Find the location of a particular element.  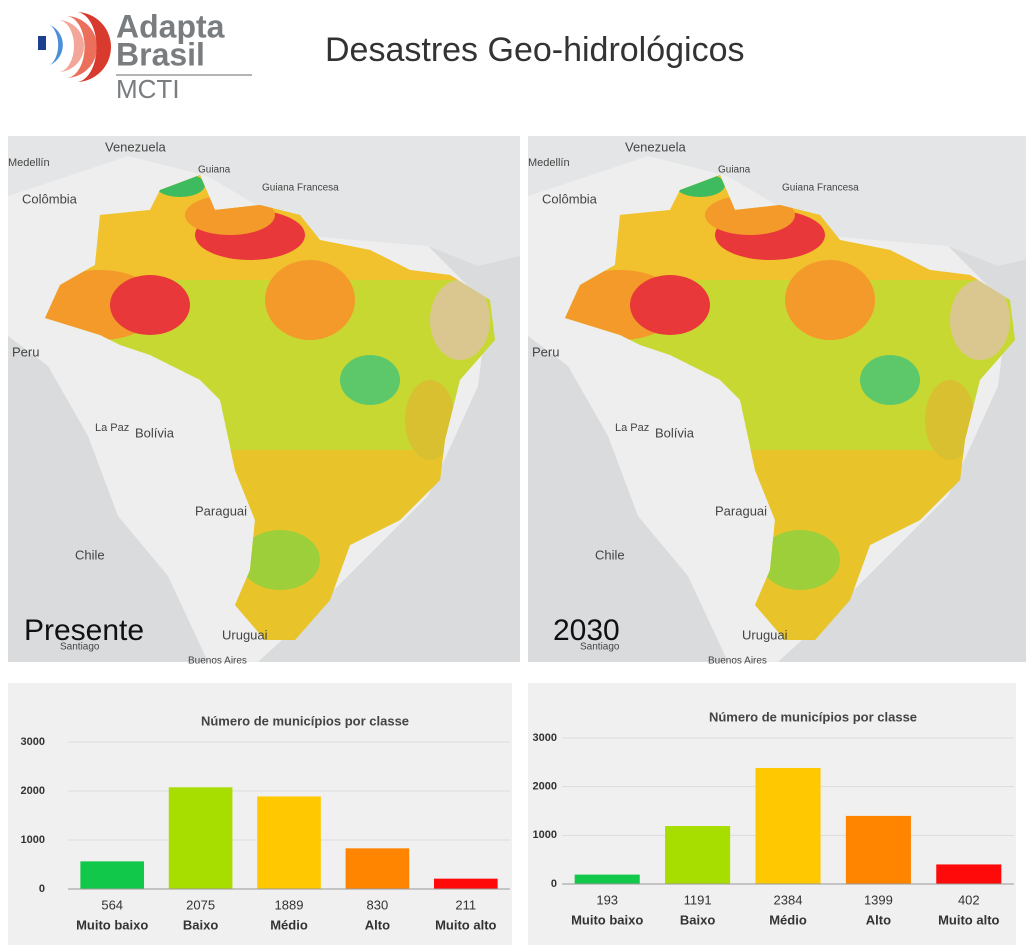

logo: Adapta Brasil MCTI is located at coordinates (145, 56).